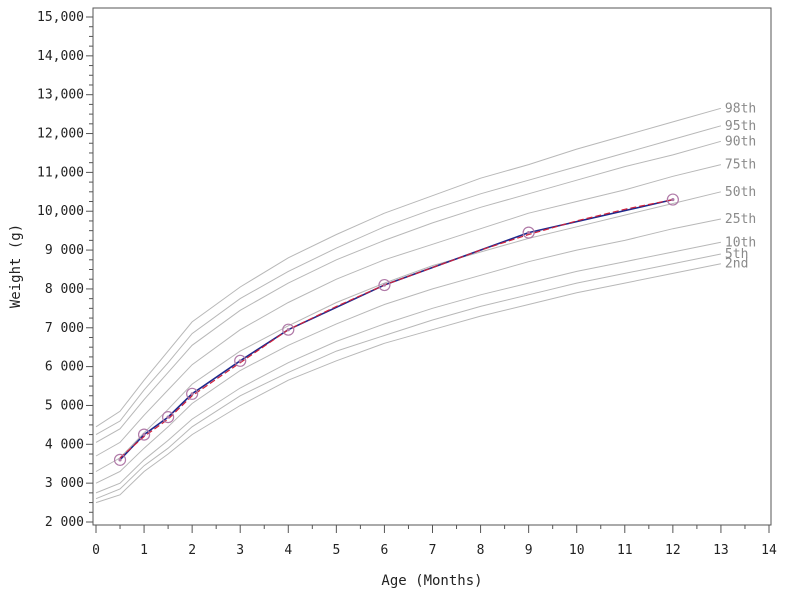 The image size is (790, 596). I want to click on x-tick-label: 3, so click(240, 550).